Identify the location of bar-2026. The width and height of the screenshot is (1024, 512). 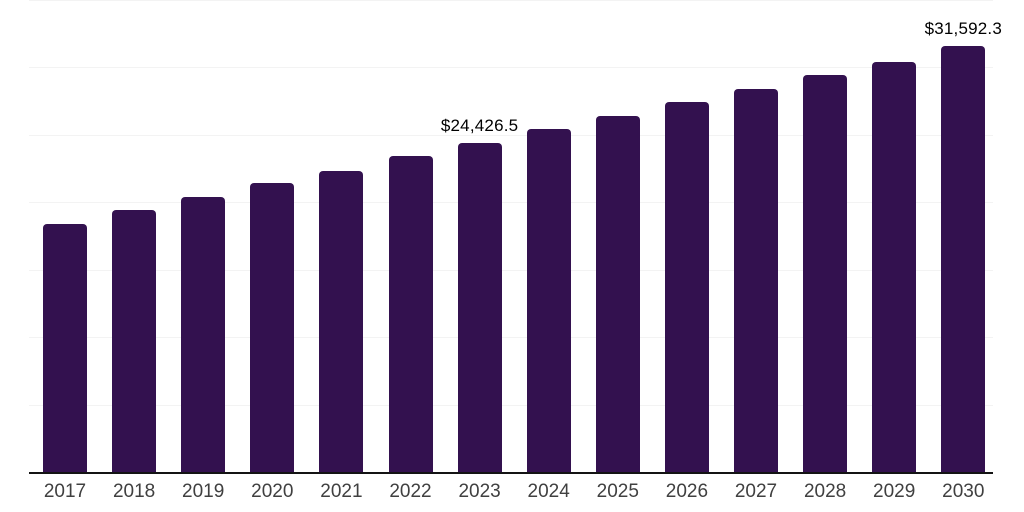
(686, 286).